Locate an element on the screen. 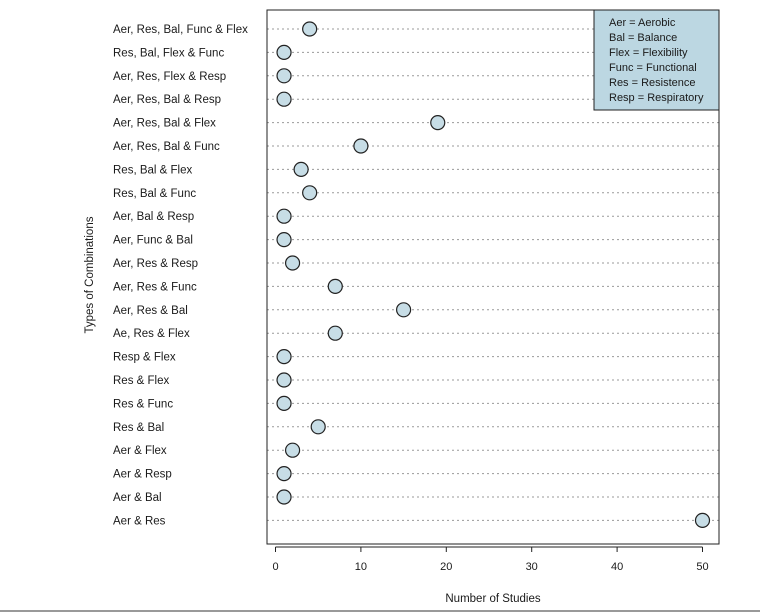  category-label: Aer, Res, Bal, Func & Flex is located at coordinates (180, 30).